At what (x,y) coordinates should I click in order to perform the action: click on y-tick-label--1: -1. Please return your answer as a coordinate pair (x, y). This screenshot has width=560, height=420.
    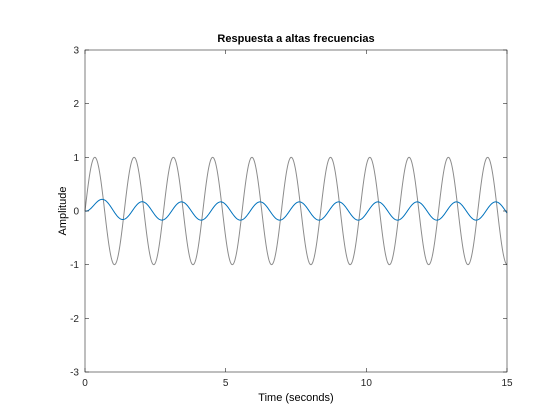
    Looking at the image, I should click on (74, 265).